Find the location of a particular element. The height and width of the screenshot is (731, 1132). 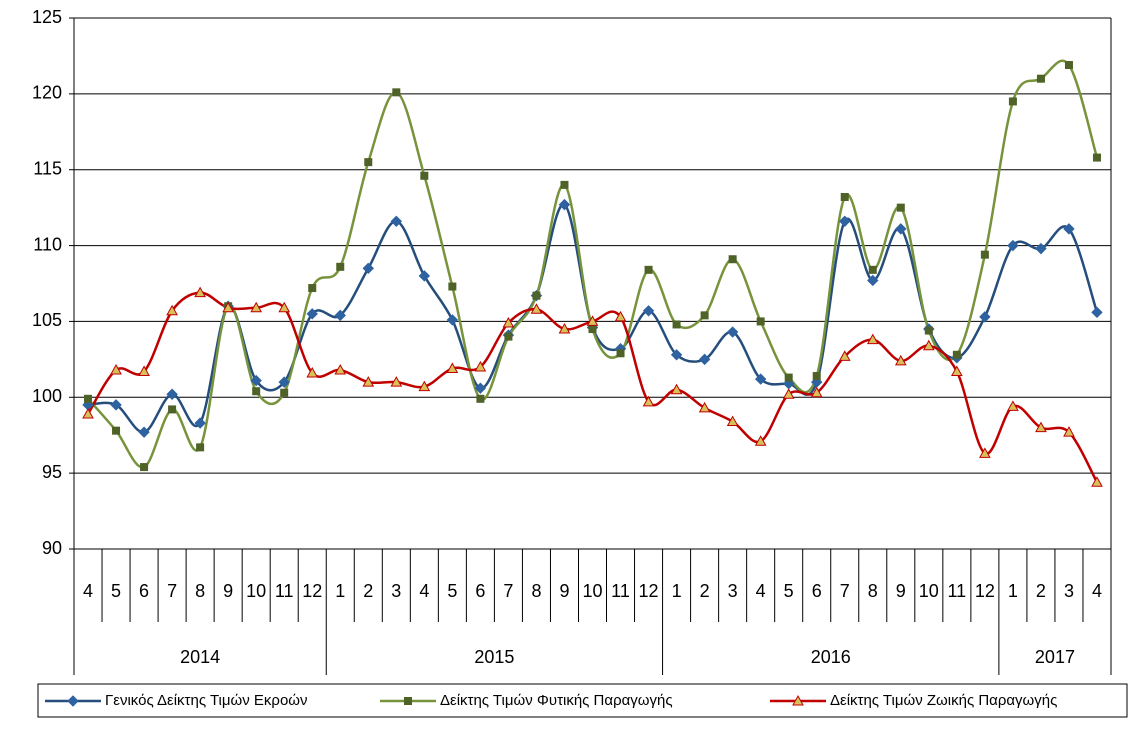

x-tick-label: 3 is located at coordinates (1069, 591).